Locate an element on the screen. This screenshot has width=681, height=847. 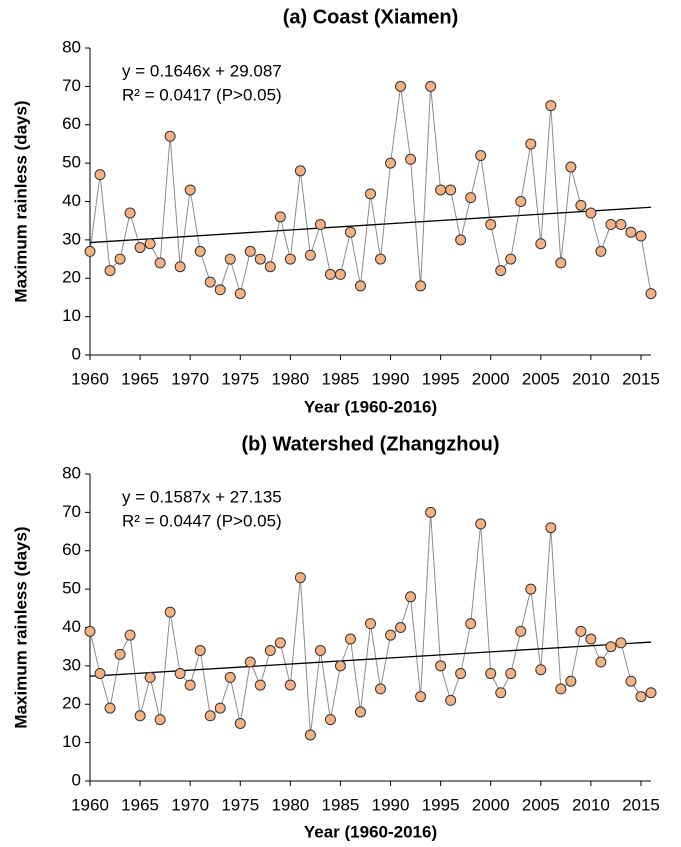
y-tick-label: 60 is located at coordinates (71, 549).